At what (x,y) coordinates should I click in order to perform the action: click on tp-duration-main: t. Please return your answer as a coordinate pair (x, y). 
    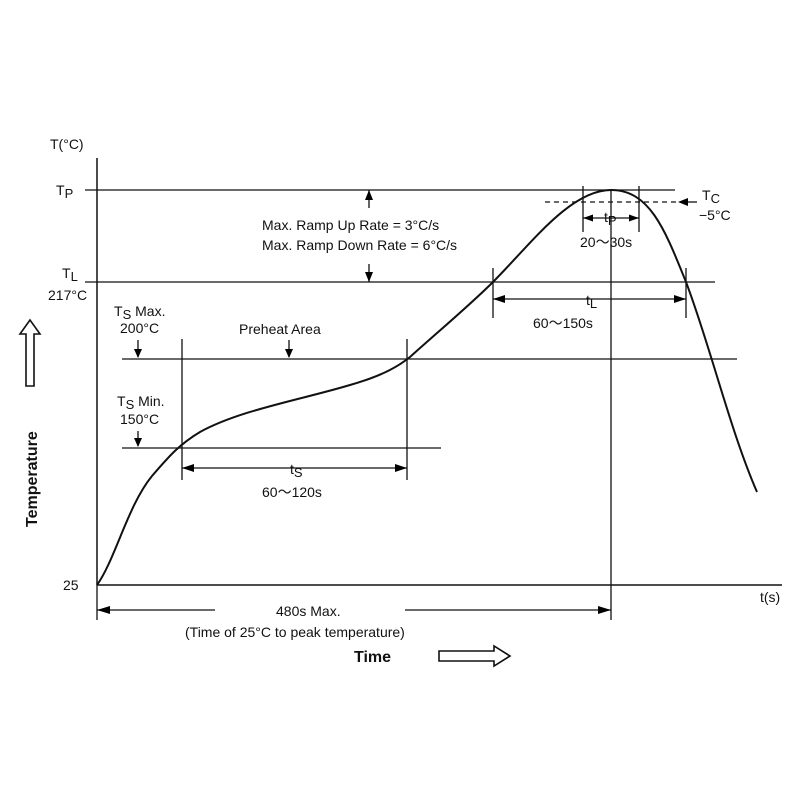
    Looking at the image, I should click on (606, 217).